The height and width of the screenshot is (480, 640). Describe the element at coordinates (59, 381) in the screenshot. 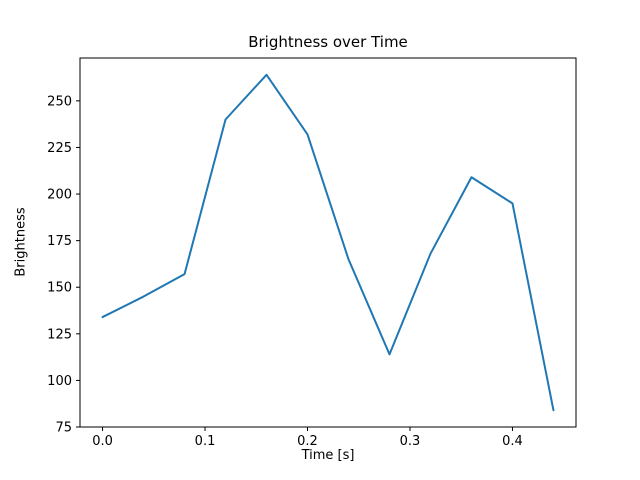

I see `y-tick-label: 100` at that location.